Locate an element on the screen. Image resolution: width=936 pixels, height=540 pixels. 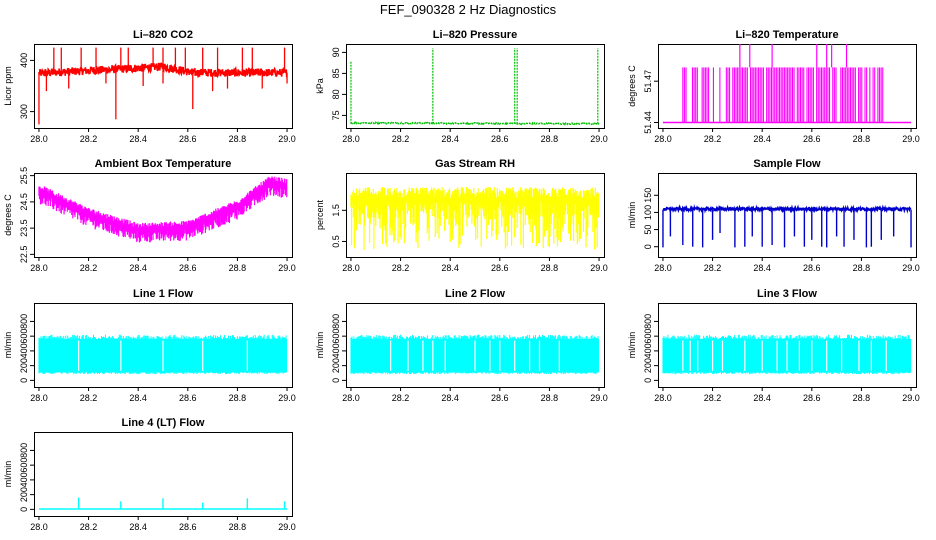
y-tick-label: 85 is located at coordinates (336, 73).